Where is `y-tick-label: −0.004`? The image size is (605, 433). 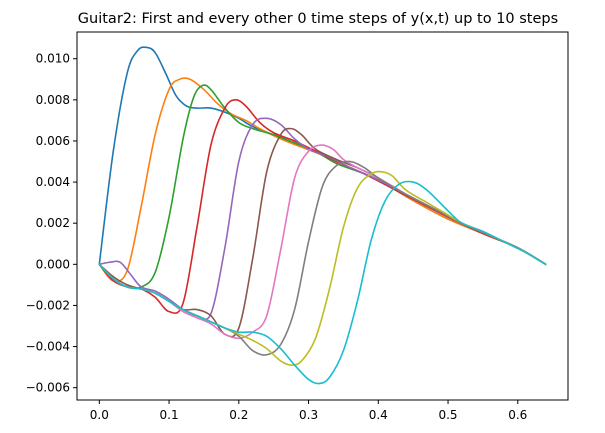 y-tick-label: −0.004 is located at coordinates (48, 347).